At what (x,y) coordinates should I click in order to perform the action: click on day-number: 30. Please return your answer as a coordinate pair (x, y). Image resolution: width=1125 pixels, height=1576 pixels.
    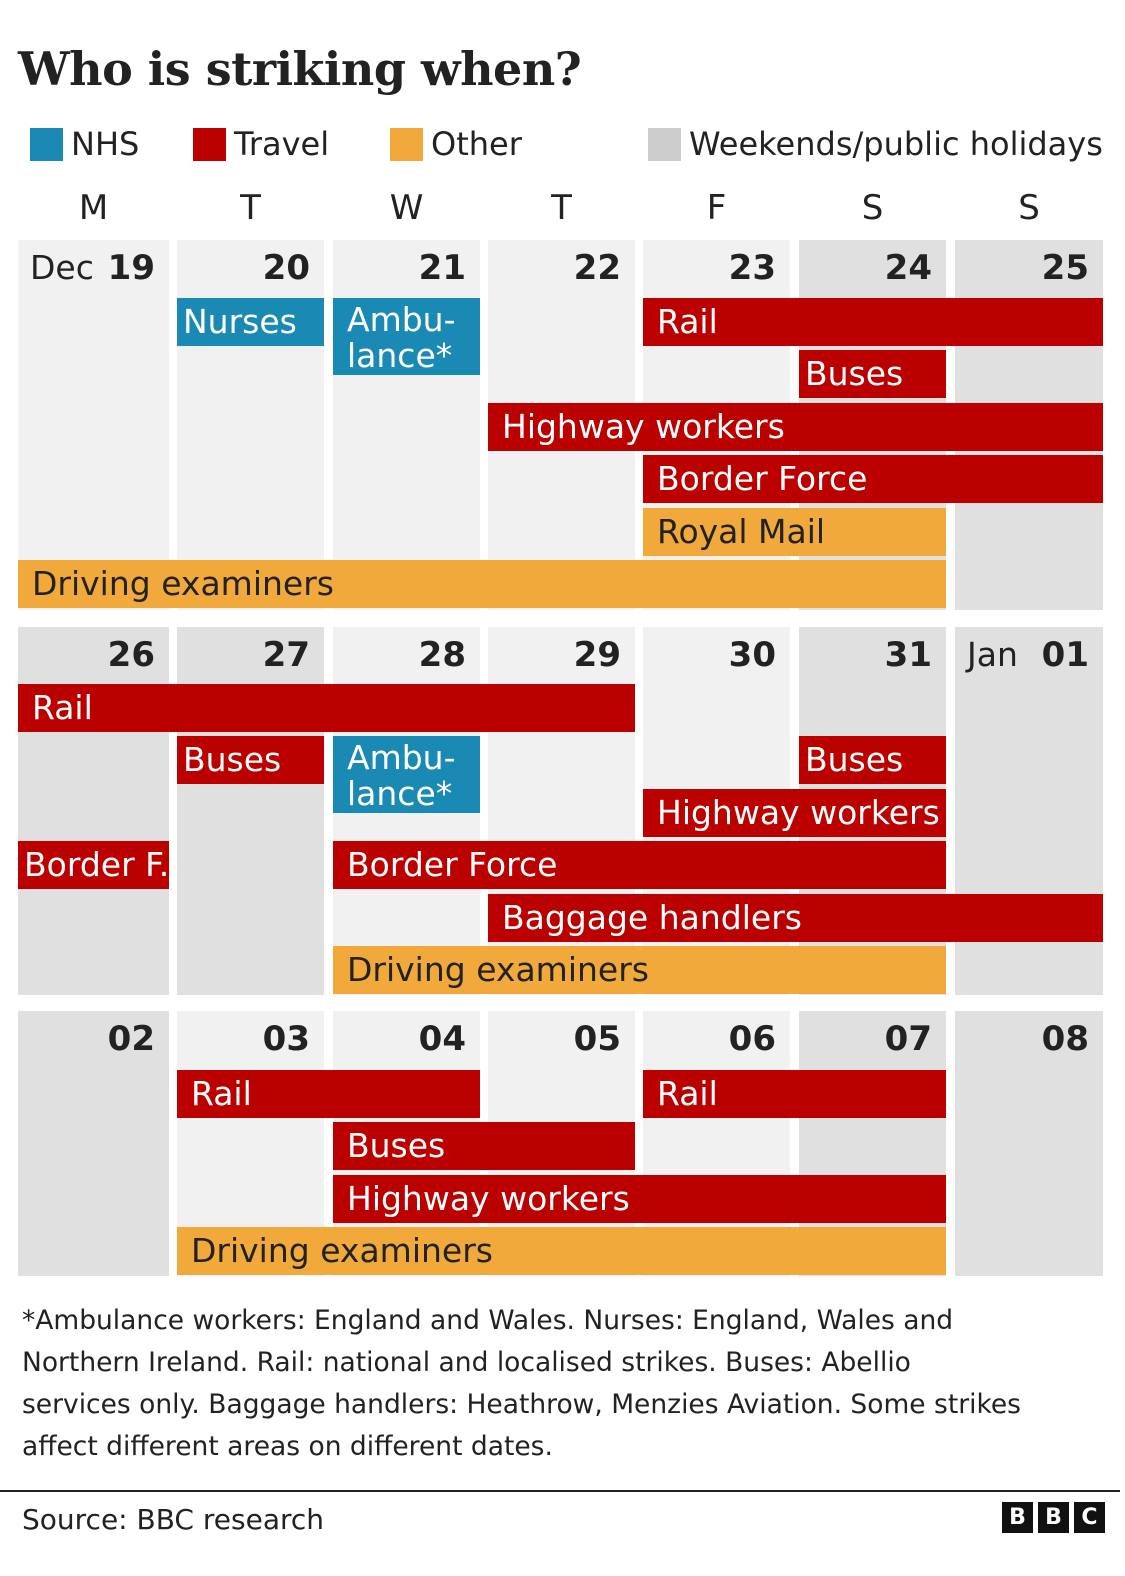
    Looking at the image, I should click on (752, 655).